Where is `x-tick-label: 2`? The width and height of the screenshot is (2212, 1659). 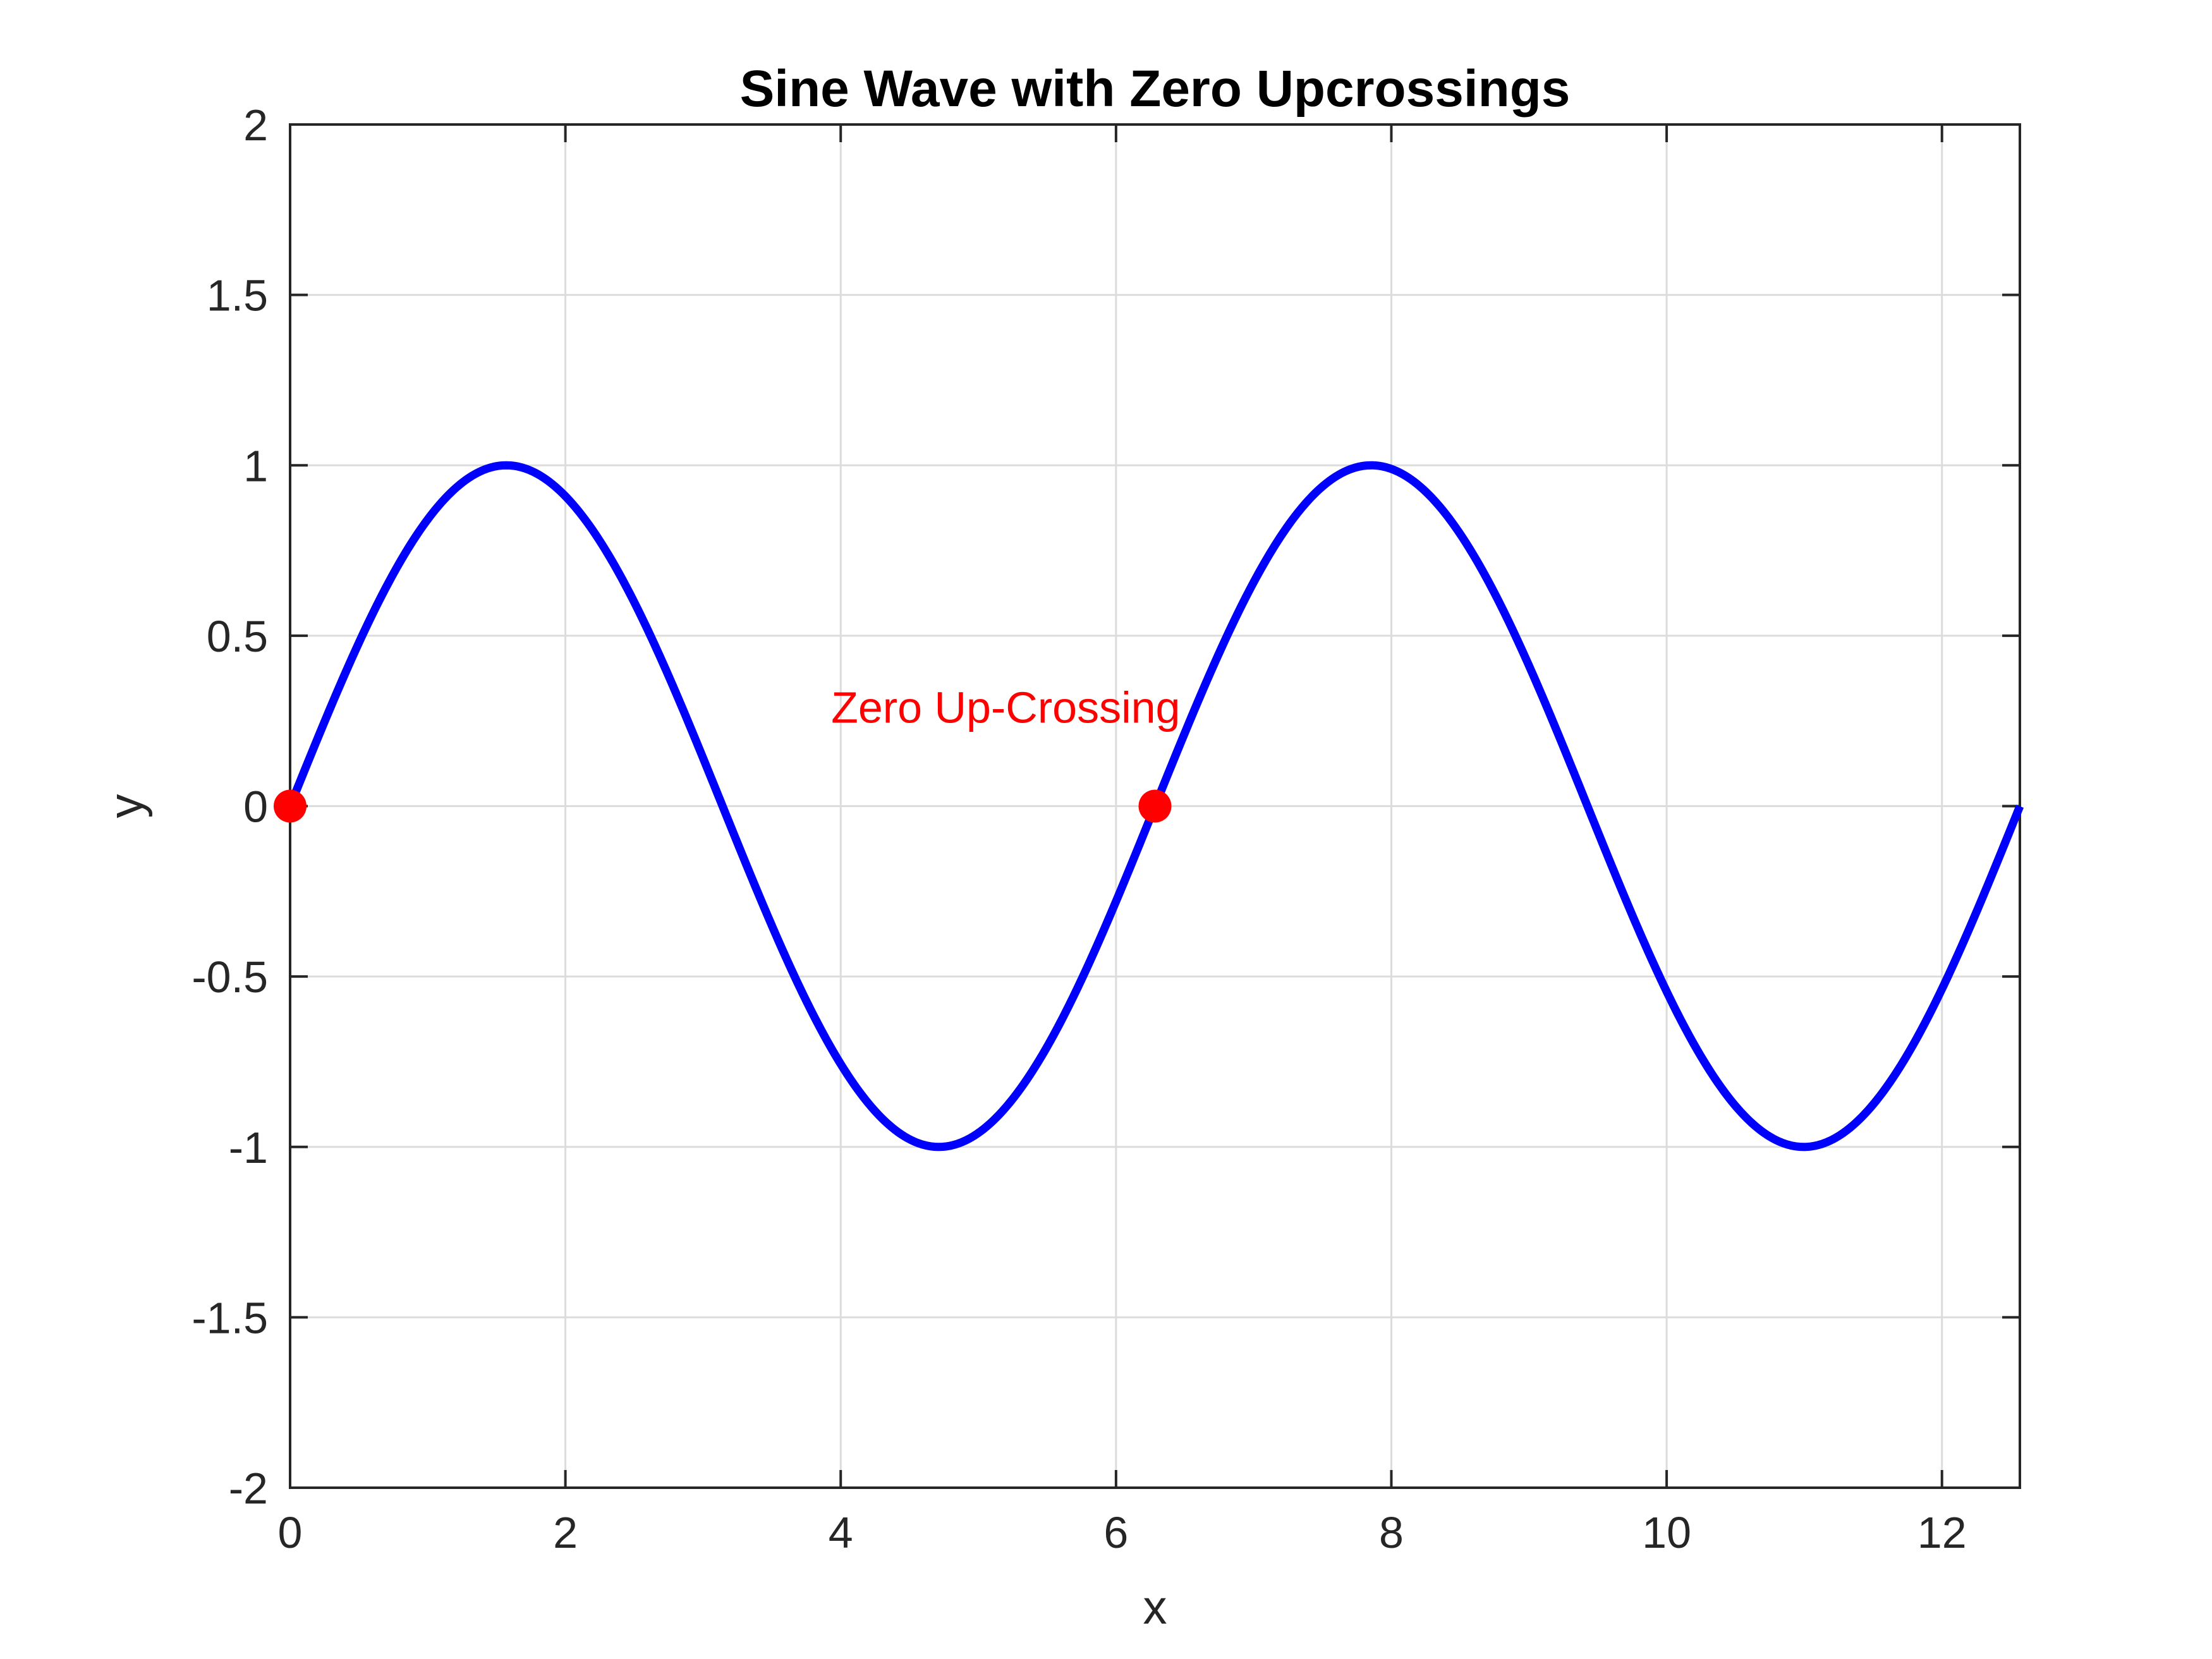 x-tick-label: 2 is located at coordinates (565, 1532).